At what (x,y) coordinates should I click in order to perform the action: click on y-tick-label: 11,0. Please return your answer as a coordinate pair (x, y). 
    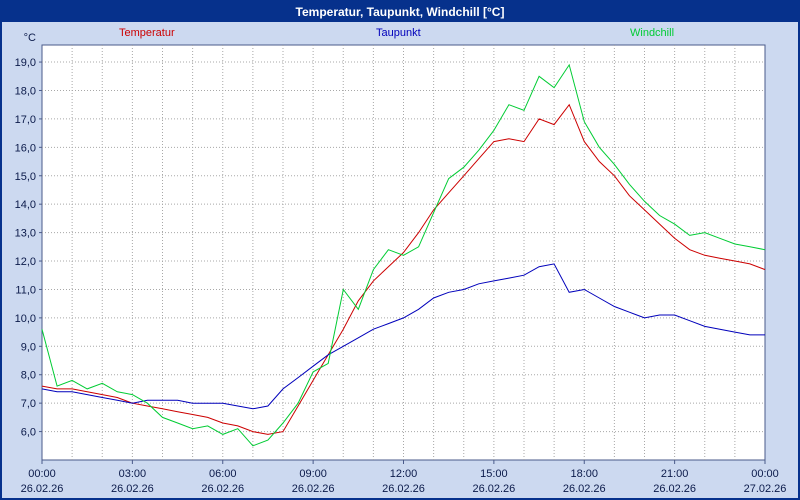
    Looking at the image, I should click on (25, 290).